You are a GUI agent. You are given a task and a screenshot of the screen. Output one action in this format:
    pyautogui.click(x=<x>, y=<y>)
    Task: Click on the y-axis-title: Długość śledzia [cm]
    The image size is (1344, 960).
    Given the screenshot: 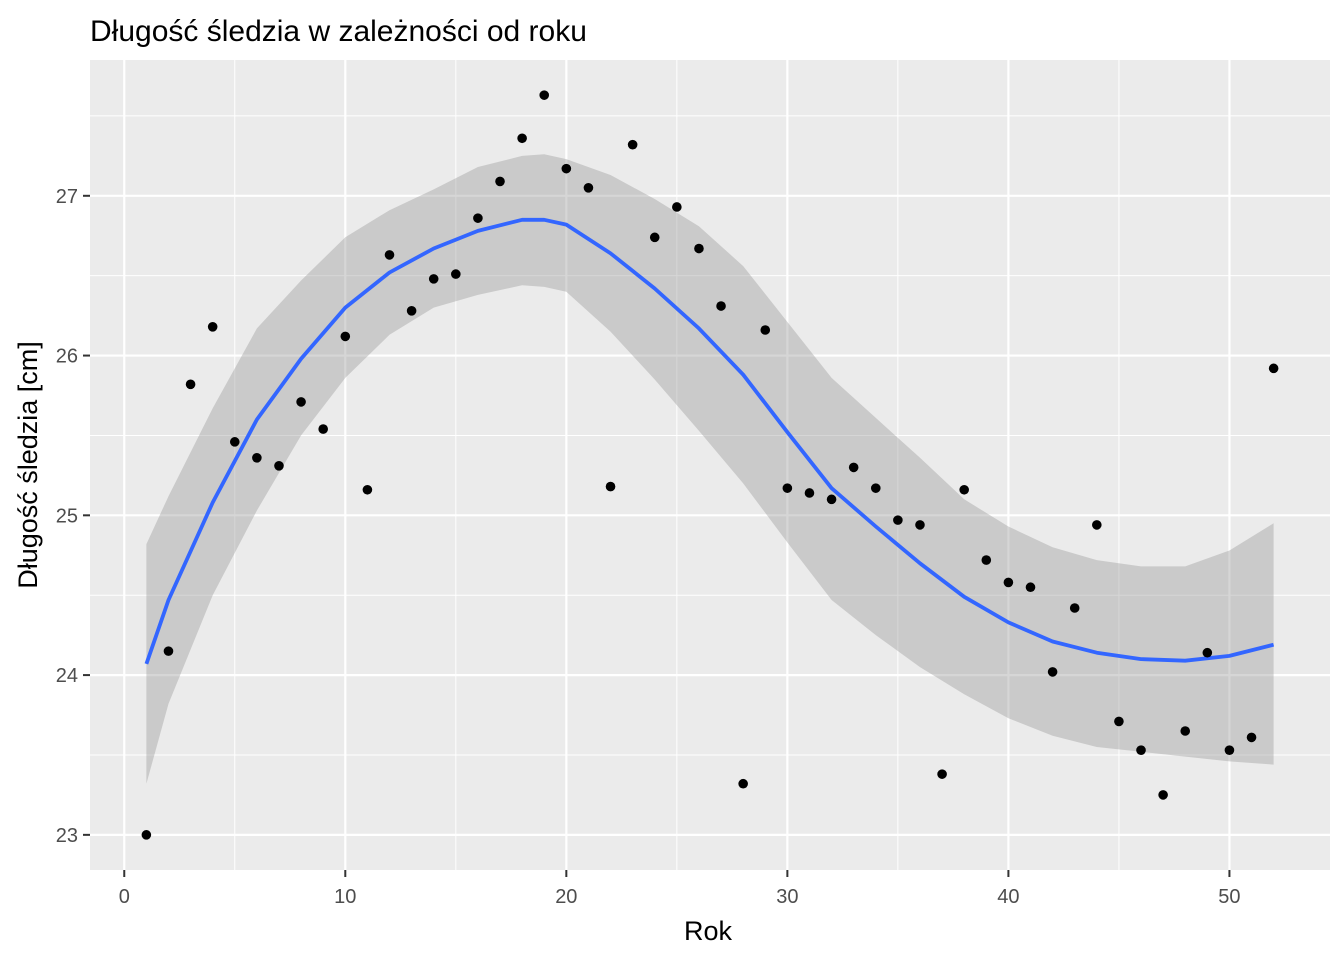 What is the action you would take?
    pyautogui.click(x=28, y=465)
    